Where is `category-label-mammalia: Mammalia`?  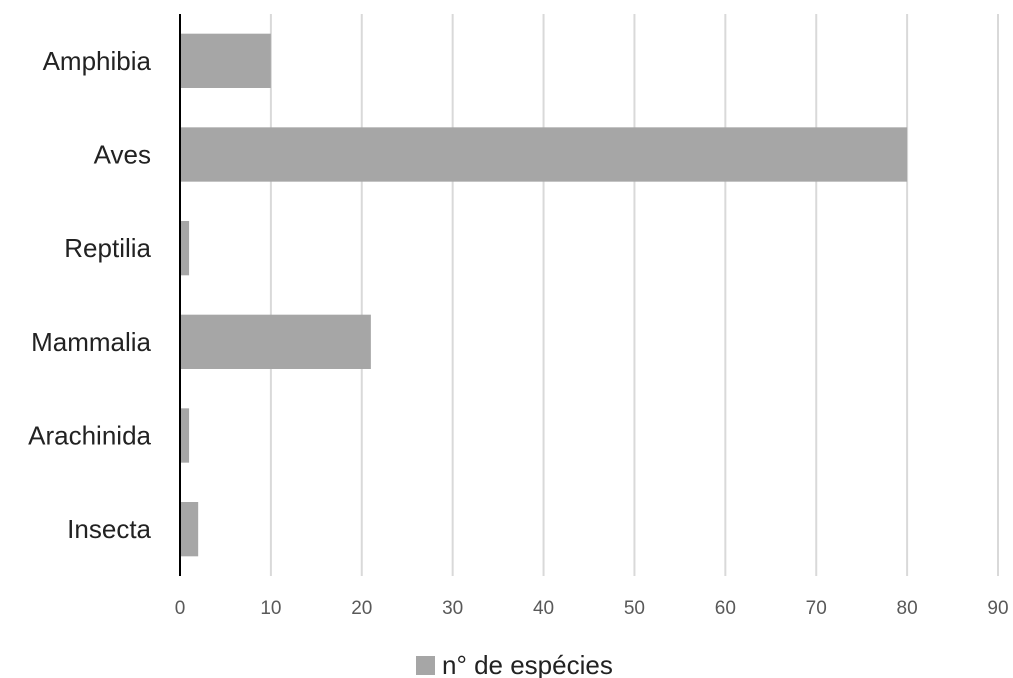
category-label-mammalia: Mammalia is located at coordinates (91, 342).